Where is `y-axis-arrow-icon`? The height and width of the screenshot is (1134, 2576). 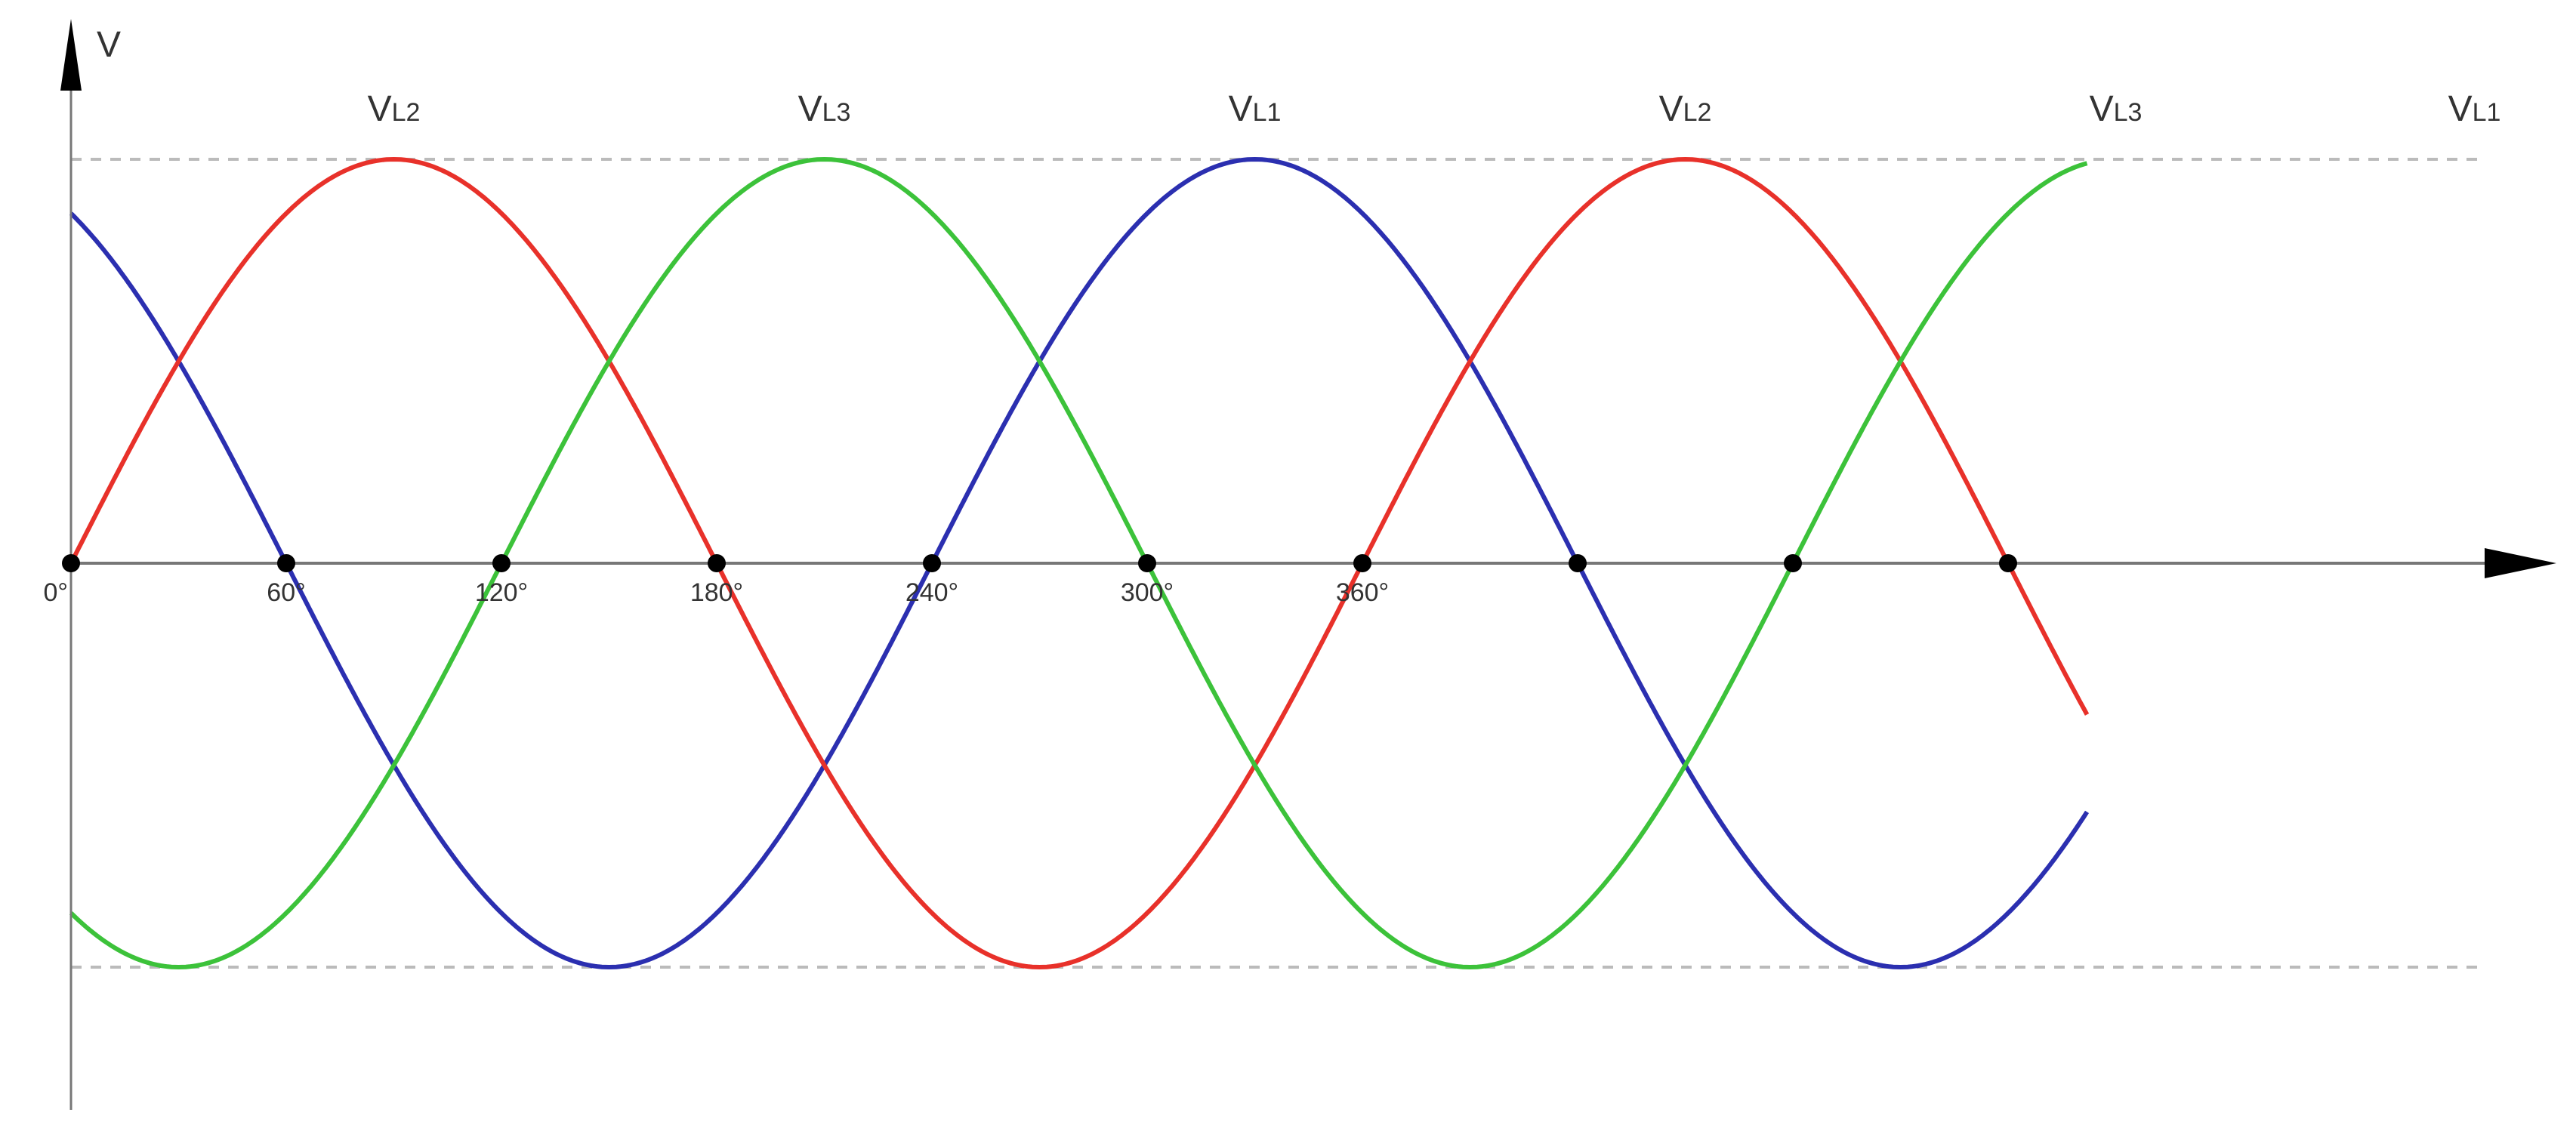 y-axis-arrow-icon is located at coordinates (71, 55).